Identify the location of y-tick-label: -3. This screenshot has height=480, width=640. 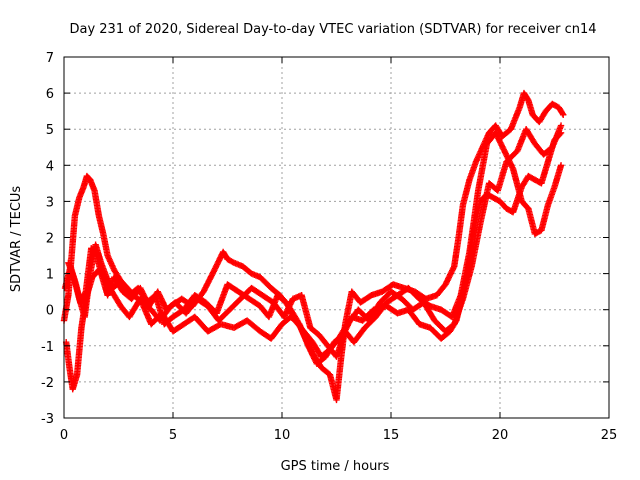
(47, 419).